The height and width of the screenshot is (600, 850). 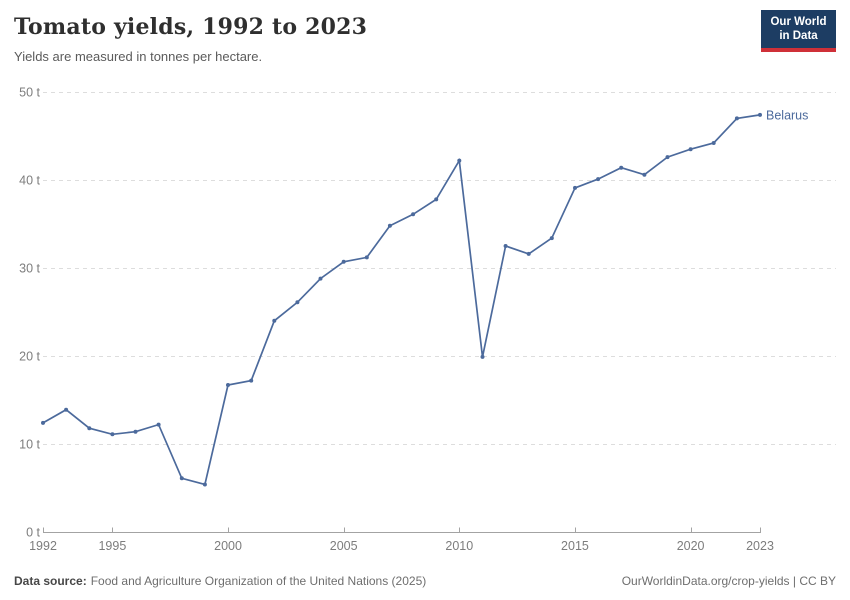 What do you see at coordinates (459, 546) in the screenshot?
I see `x-tick-label: 2010` at bounding box center [459, 546].